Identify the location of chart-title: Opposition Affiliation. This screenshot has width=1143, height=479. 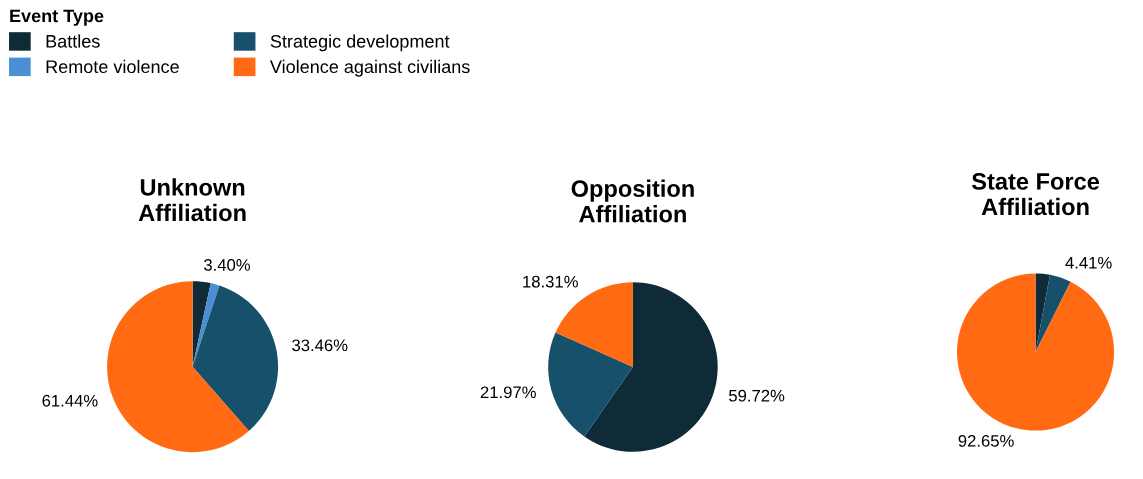
(632, 201).